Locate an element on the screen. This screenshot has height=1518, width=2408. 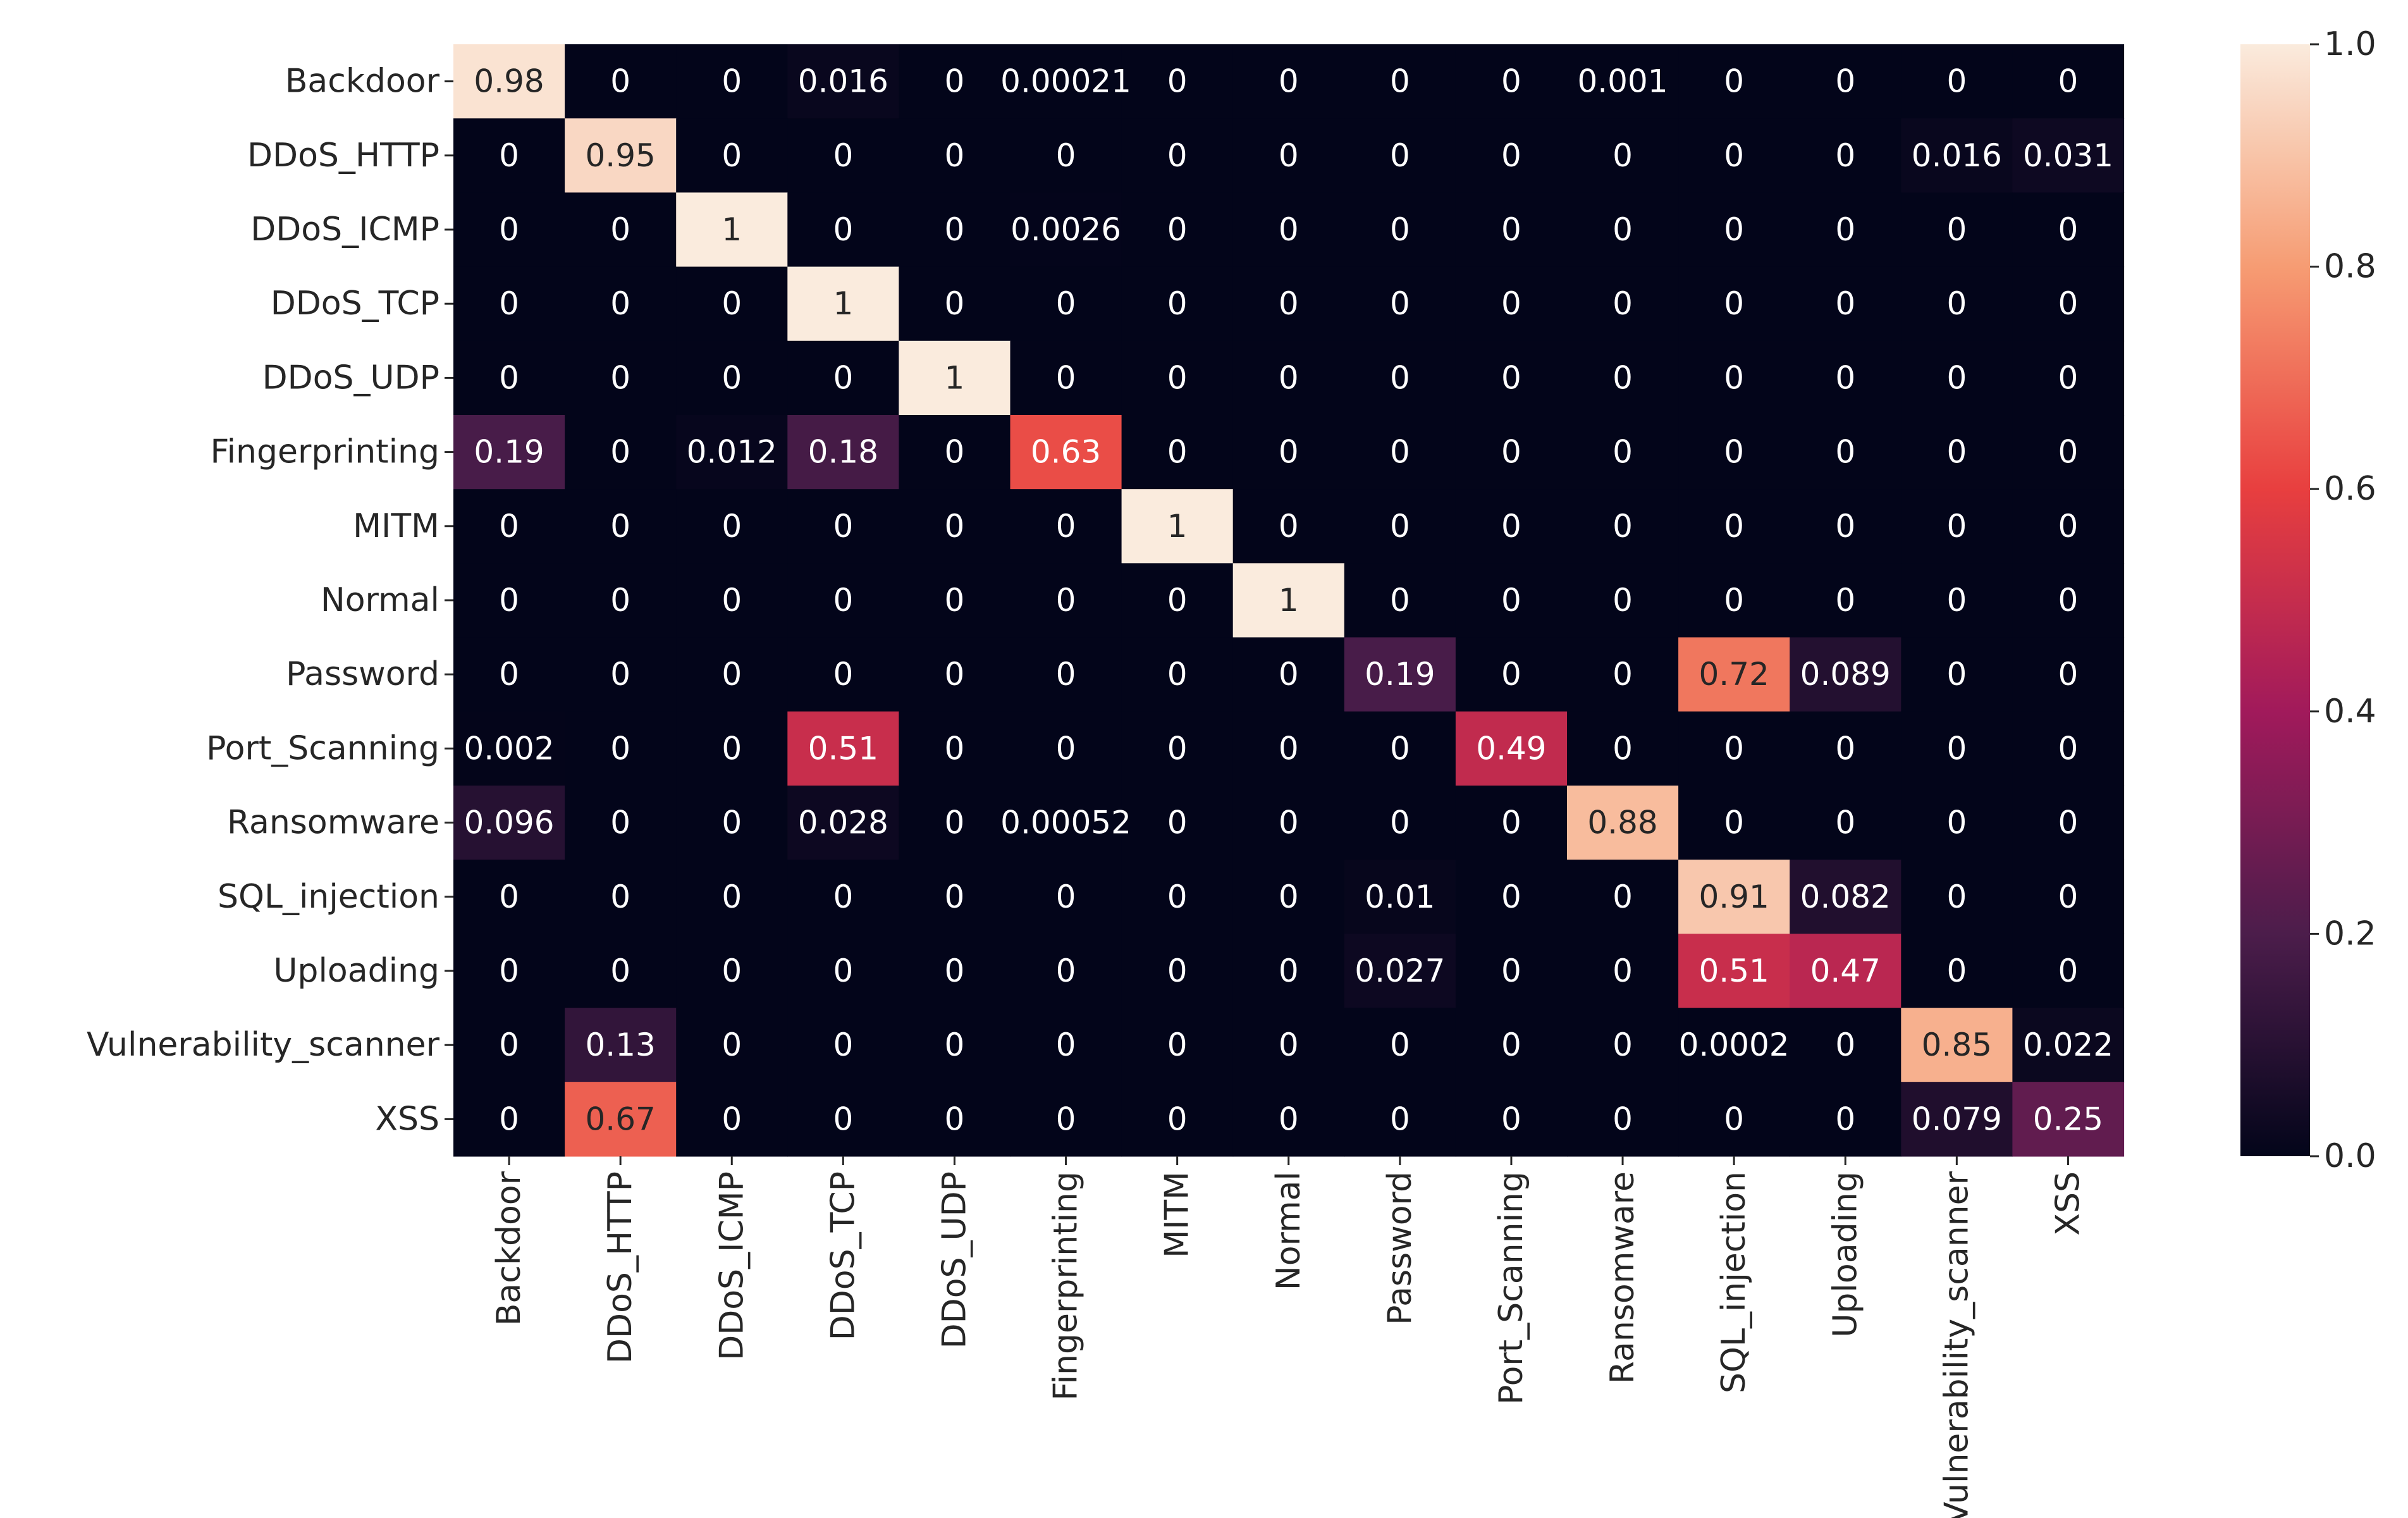
cell-value-label: 0.0026 is located at coordinates (1065, 229).